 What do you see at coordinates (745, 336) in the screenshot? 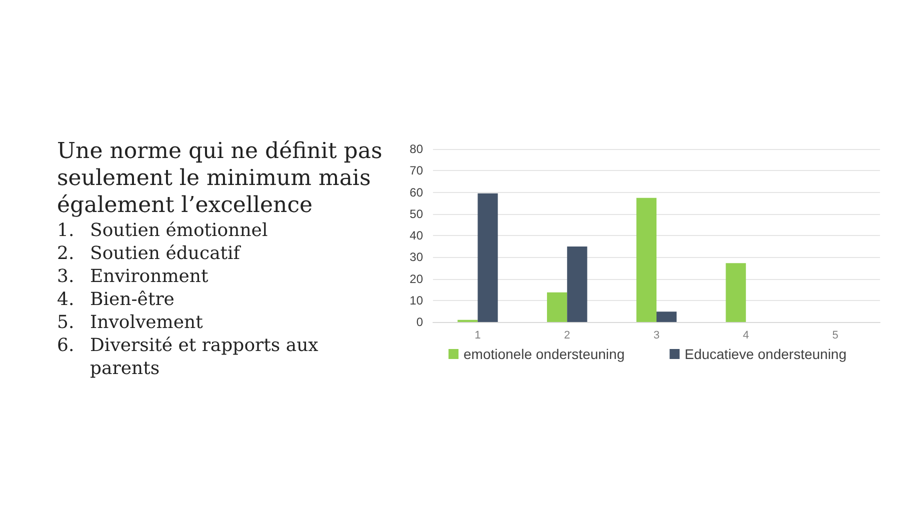
I see `x-tick-label: 4` at bounding box center [745, 336].